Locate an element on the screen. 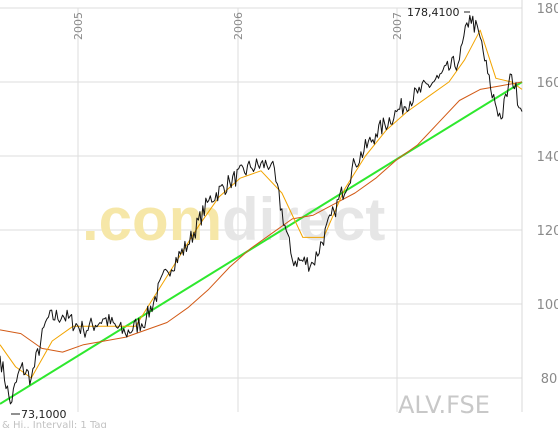 The width and height of the screenshot is (558, 428). y-tick-label: 140 is located at coordinates (547, 157).